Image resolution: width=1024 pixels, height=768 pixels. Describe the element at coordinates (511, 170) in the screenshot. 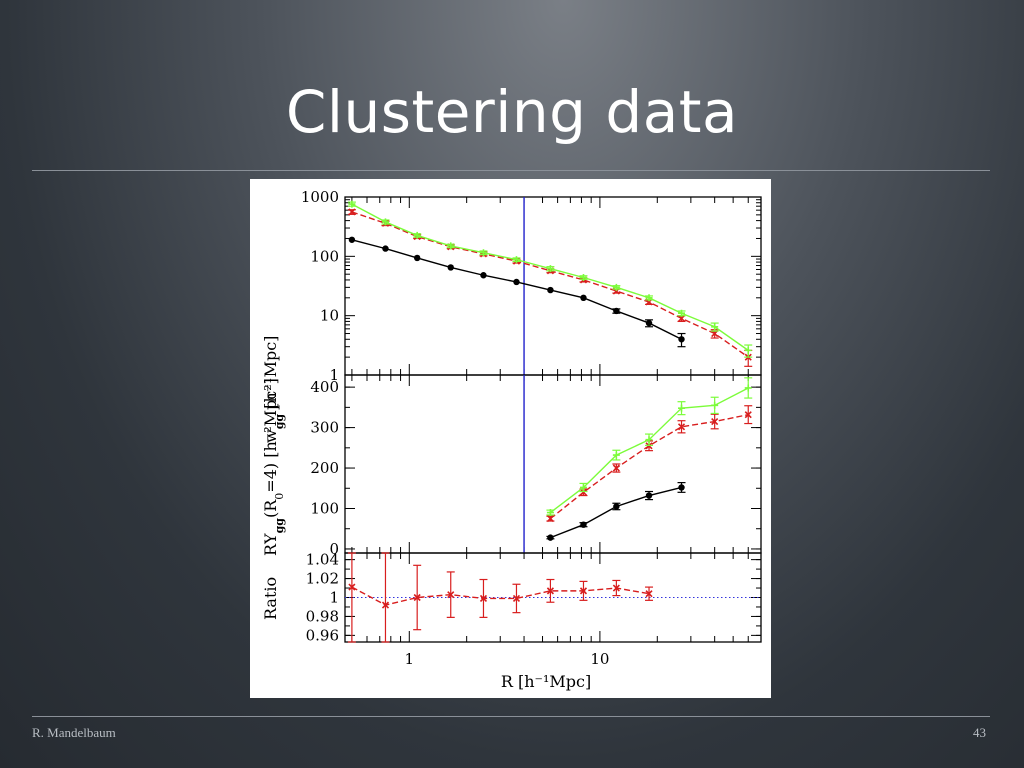

I see `title-divider` at that location.